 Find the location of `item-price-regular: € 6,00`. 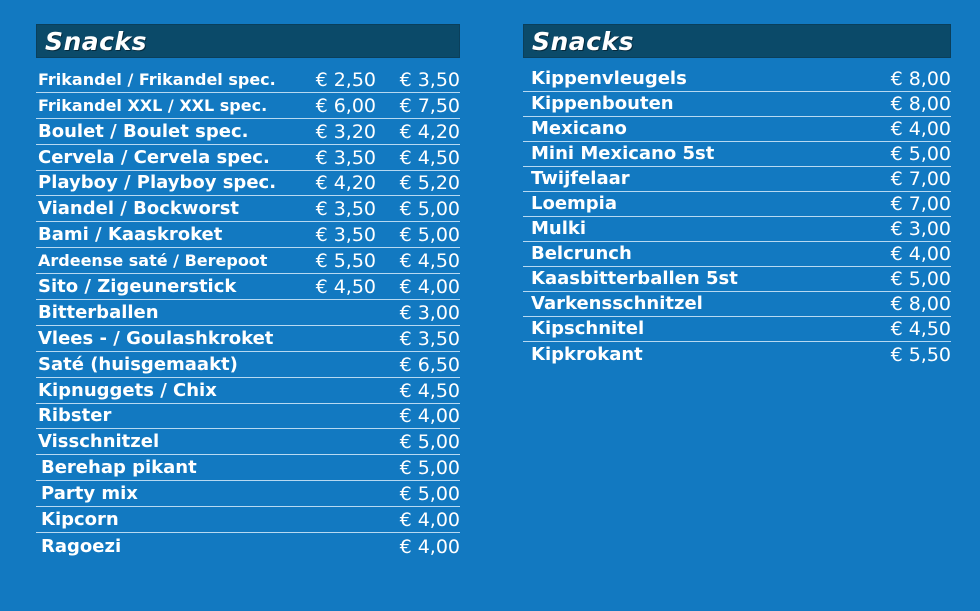

item-price-regular: € 6,00 is located at coordinates (345, 105).